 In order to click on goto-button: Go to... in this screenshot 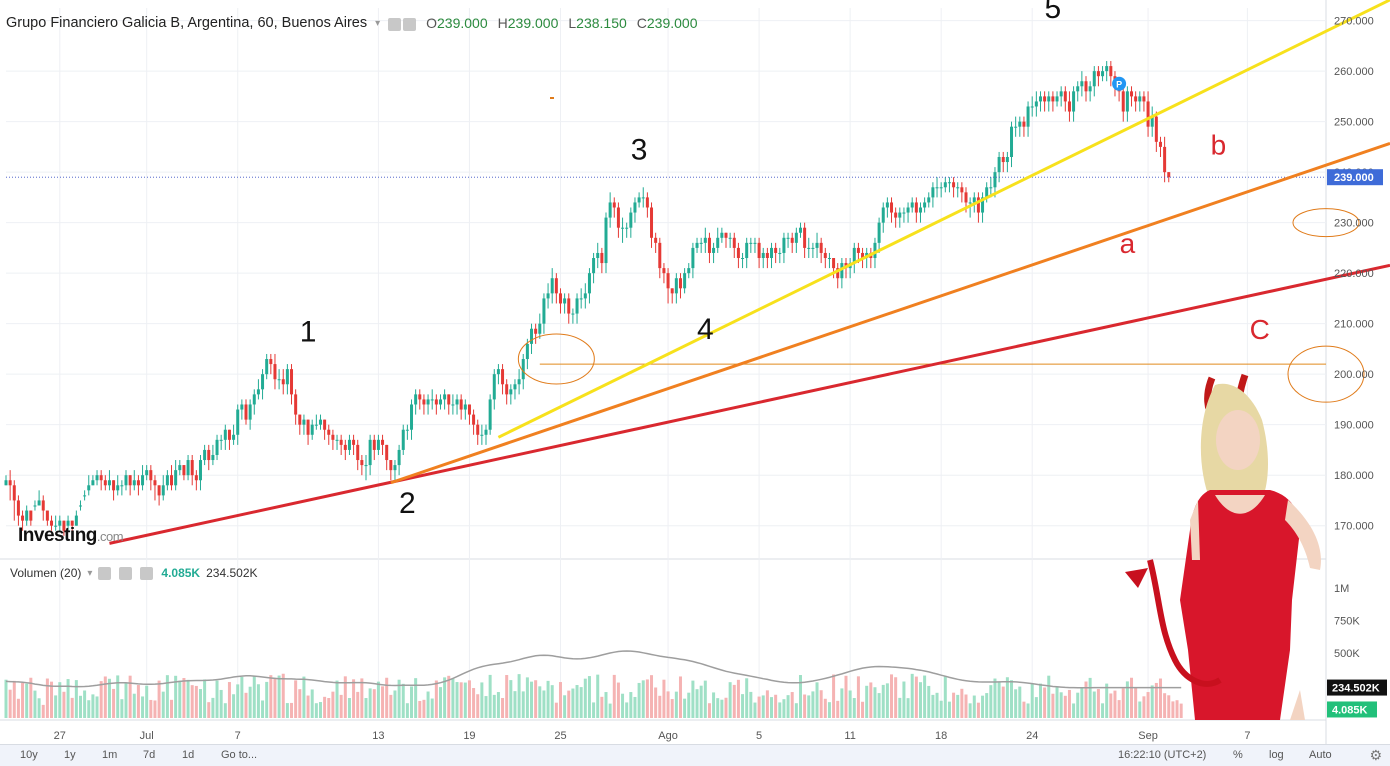, I will do `click(239, 755)`.